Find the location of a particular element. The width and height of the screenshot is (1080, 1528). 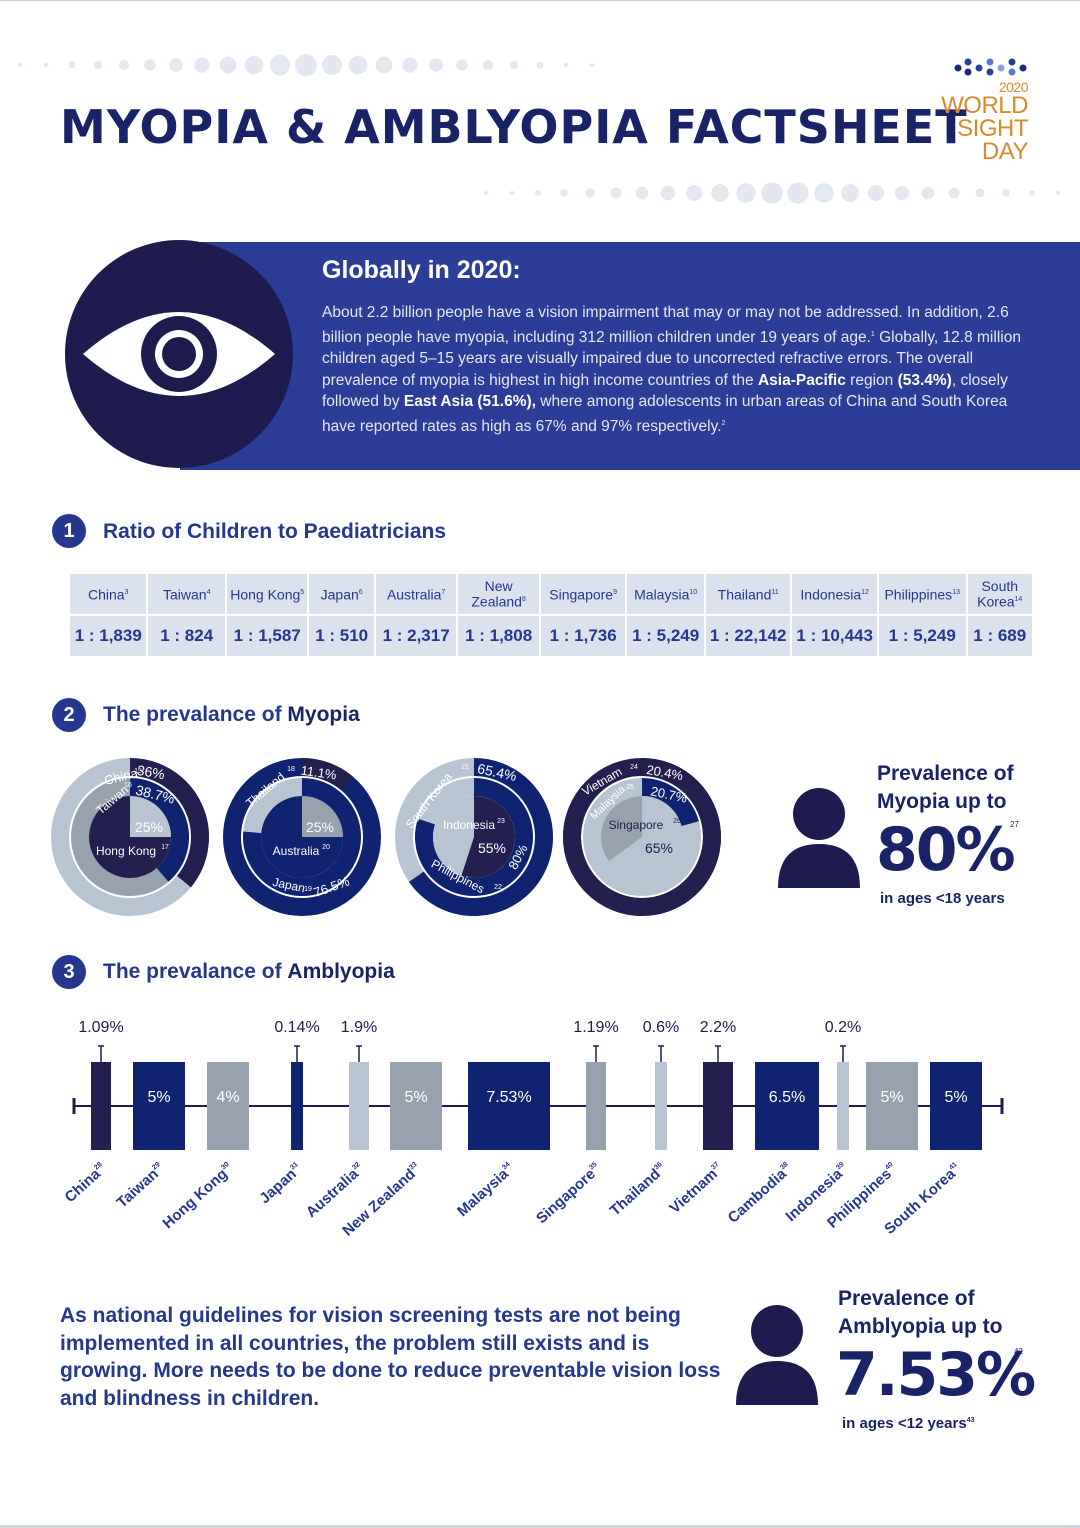

amblyopia-category-label: Malaysia34 is located at coordinates (486, 1190).